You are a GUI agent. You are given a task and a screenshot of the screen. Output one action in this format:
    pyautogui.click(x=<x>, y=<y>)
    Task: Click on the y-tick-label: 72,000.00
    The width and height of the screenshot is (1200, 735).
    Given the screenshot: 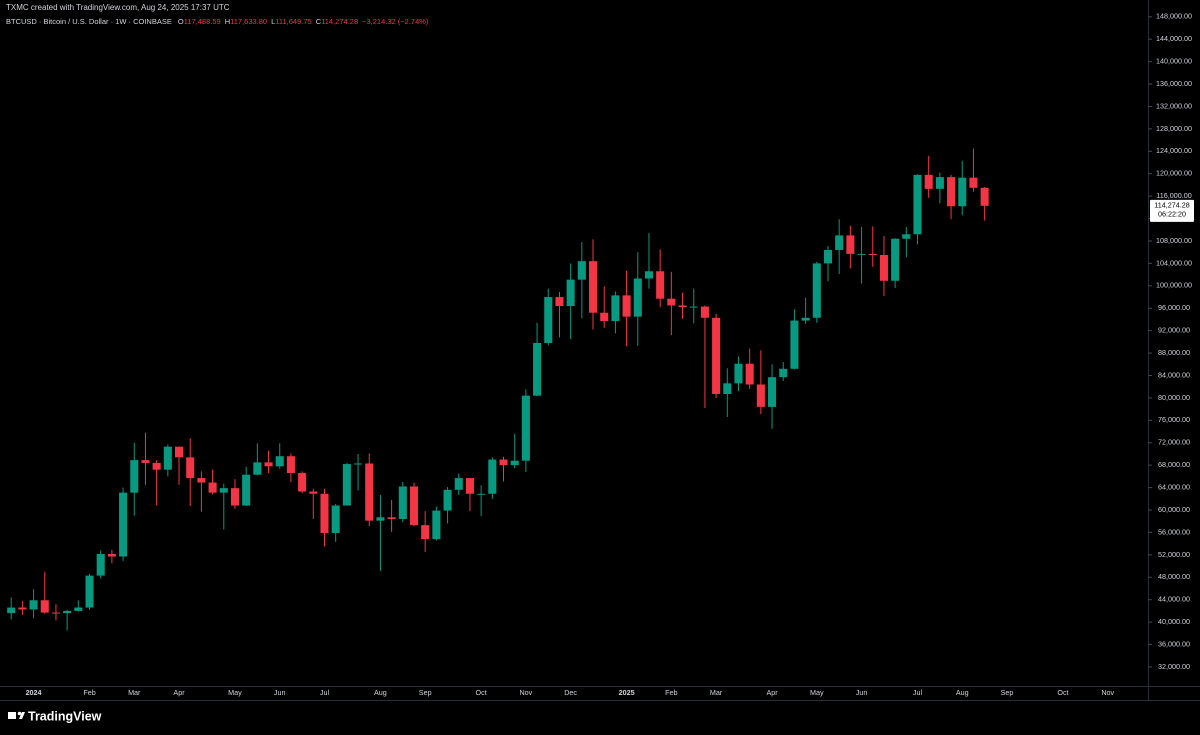 What is the action you would take?
    pyautogui.click(x=1174, y=442)
    